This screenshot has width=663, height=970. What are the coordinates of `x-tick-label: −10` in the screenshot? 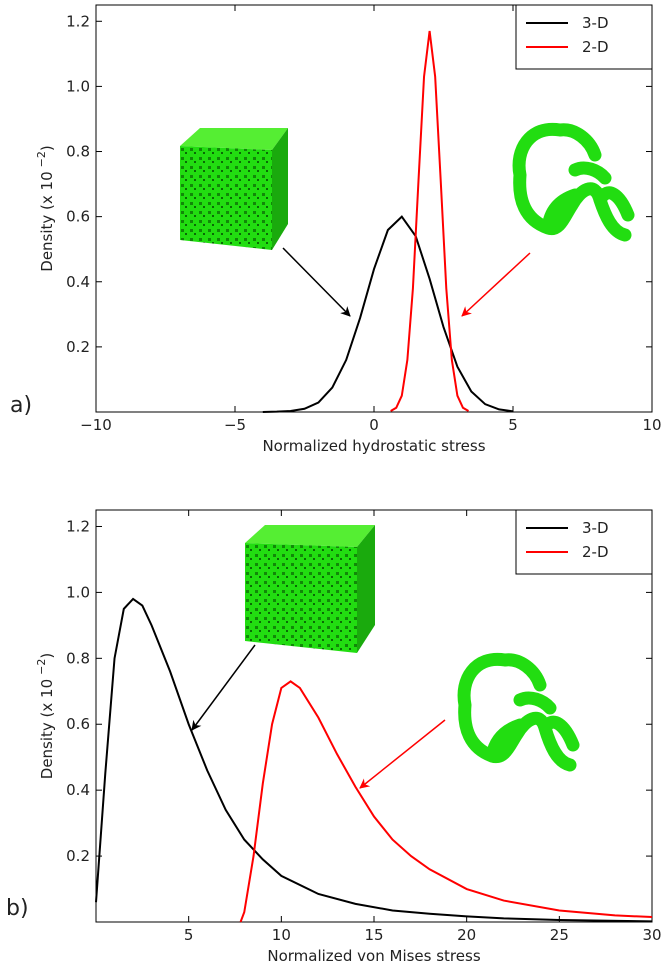 It's located at (96, 425).